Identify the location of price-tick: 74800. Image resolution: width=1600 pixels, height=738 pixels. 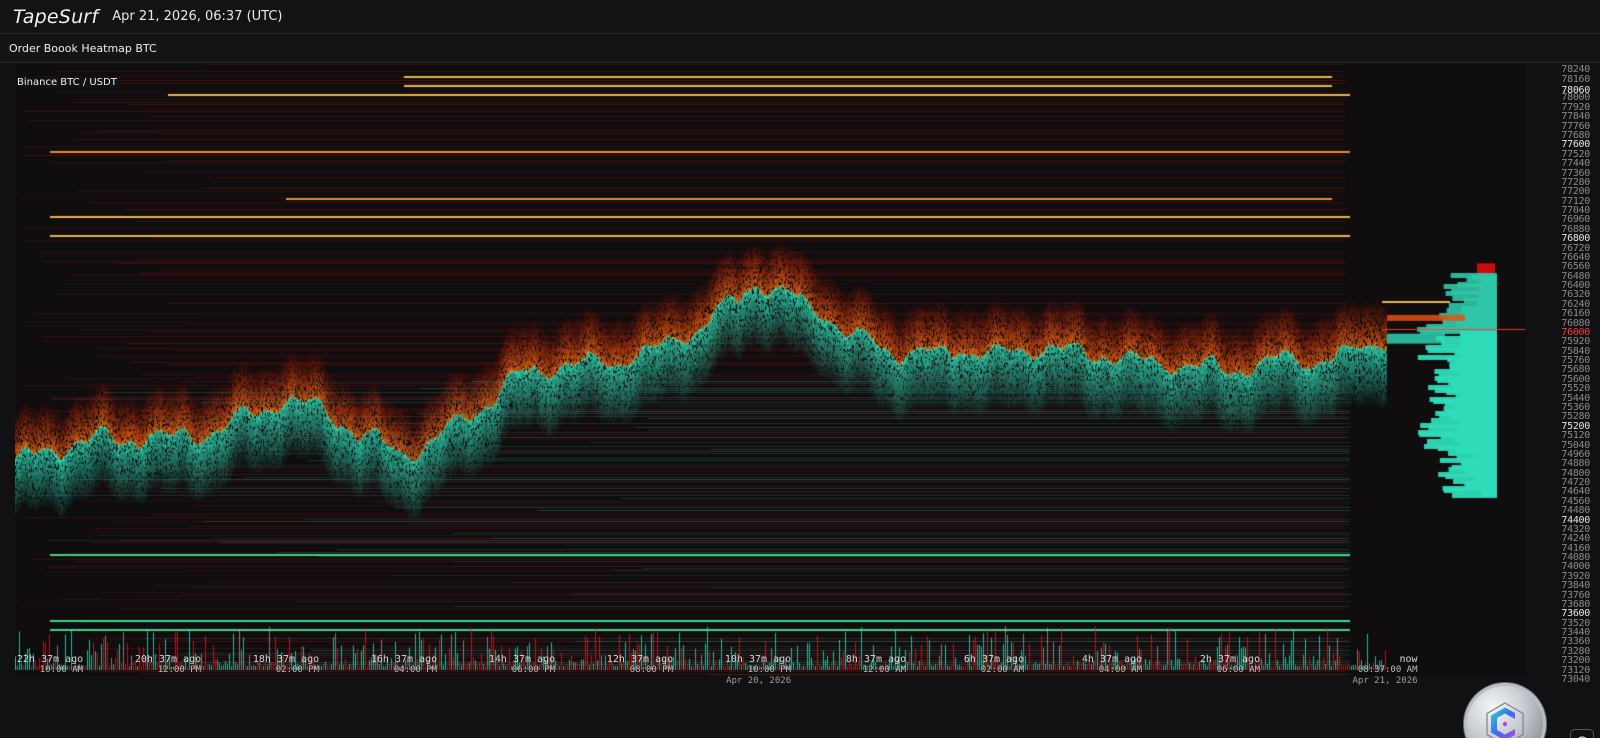
(1575, 473).